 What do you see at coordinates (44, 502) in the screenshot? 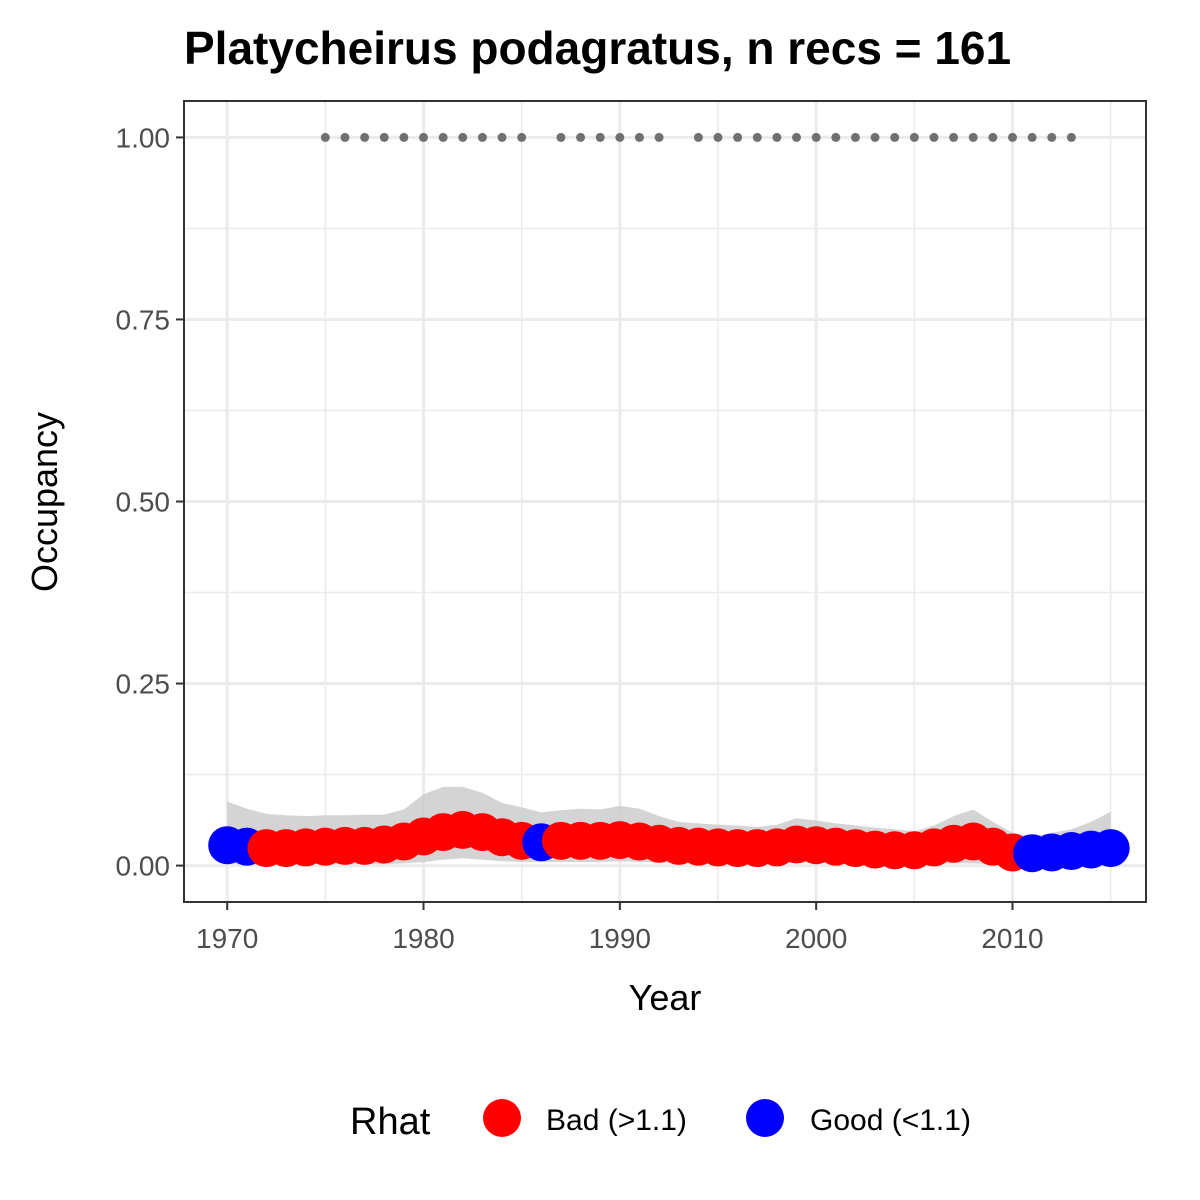
I see `y-axis-title: Occupancy` at bounding box center [44, 502].